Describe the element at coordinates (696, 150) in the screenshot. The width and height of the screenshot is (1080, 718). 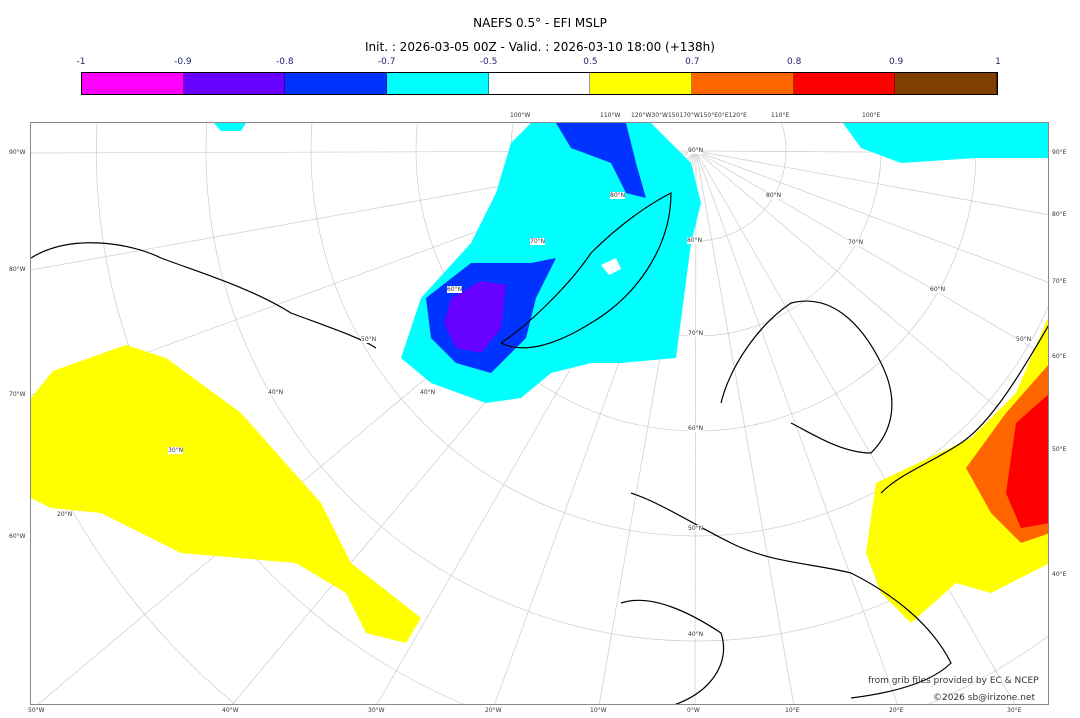
I see `interior-axis-label: 90°N` at that location.